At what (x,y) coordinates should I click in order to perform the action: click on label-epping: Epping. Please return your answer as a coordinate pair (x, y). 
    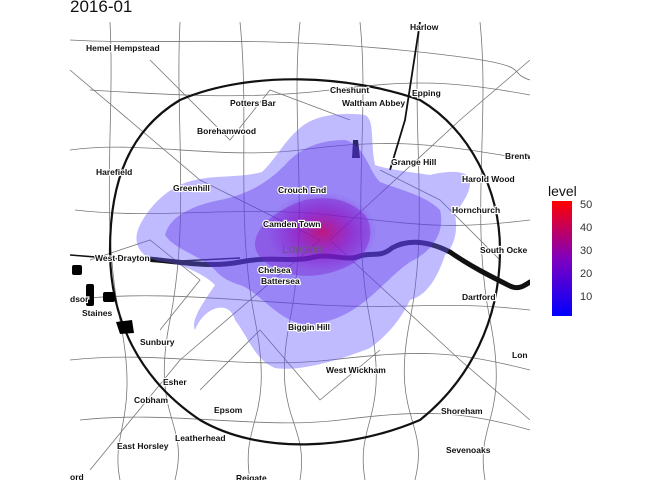
    Looking at the image, I should click on (426, 93).